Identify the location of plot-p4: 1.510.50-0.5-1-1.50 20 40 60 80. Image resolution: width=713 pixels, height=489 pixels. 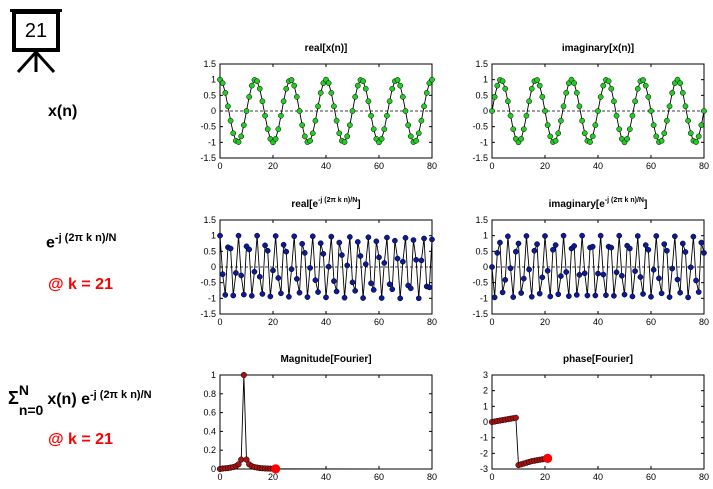
(590, 271).